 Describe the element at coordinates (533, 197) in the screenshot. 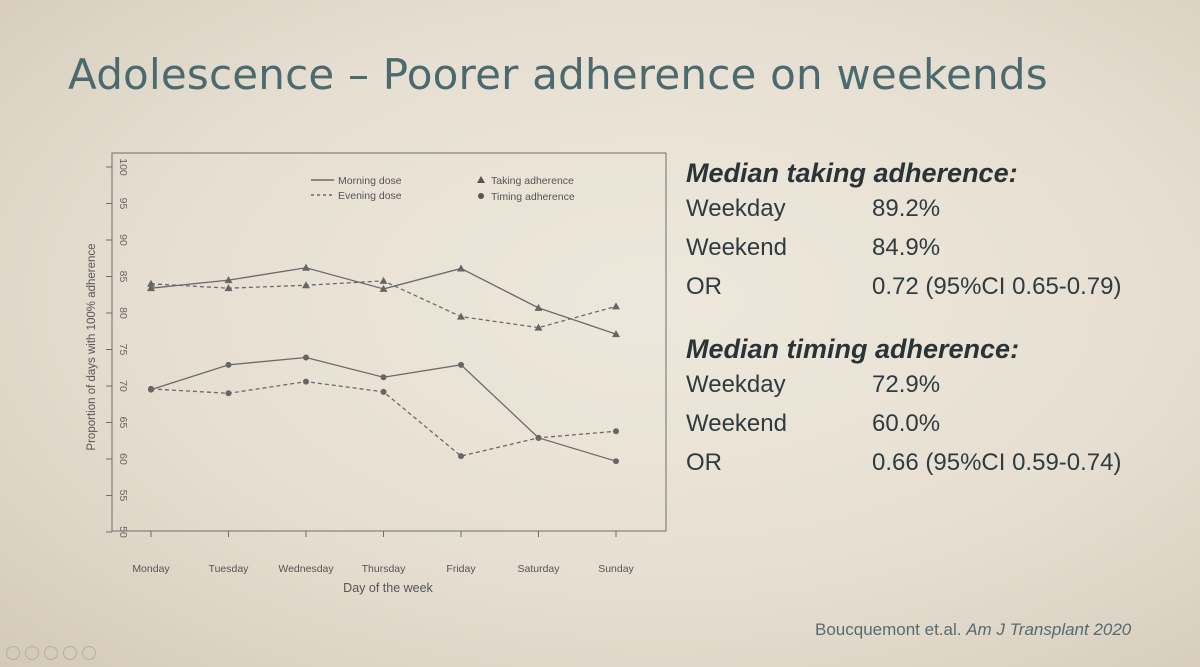

I see `legend-timing-label: Timing adherence` at that location.